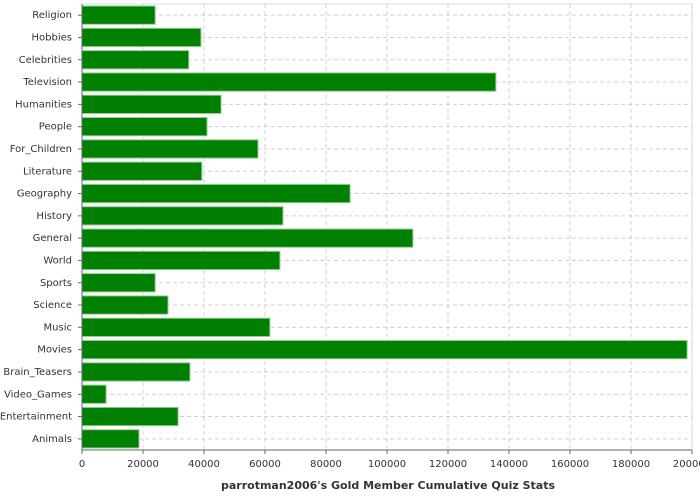  I want to click on x-tick-label: 140000, so click(509, 464).